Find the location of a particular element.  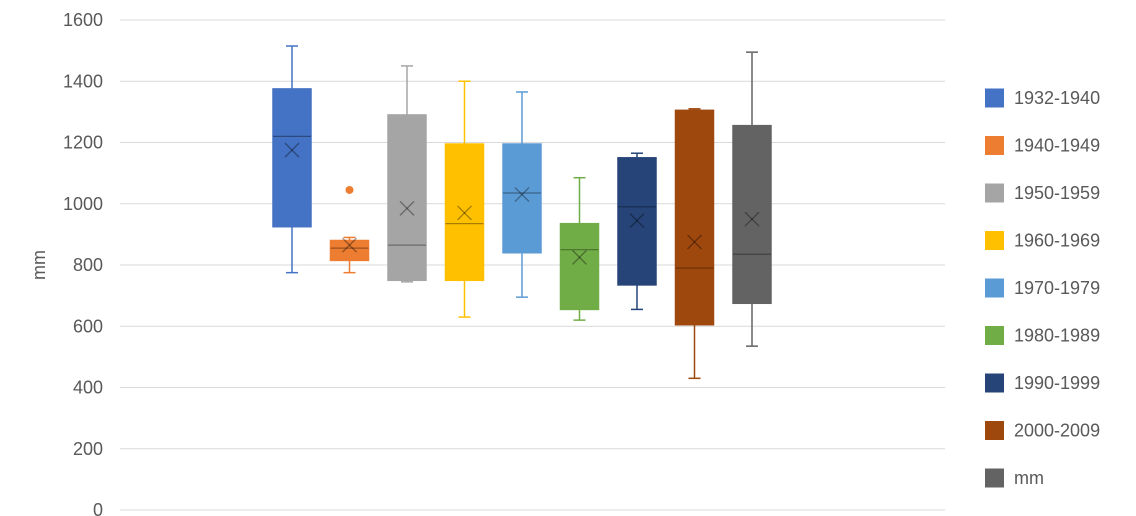

box-1990-1999 is located at coordinates (637, 231).